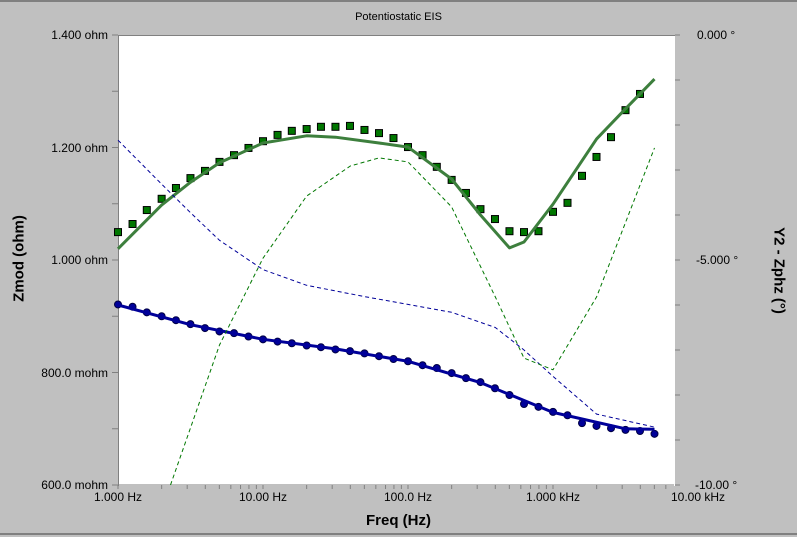 The height and width of the screenshot is (537, 797). What do you see at coordinates (74, 373) in the screenshot?
I see `y-tick-label: 800.0 mohm` at bounding box center [74, 373].